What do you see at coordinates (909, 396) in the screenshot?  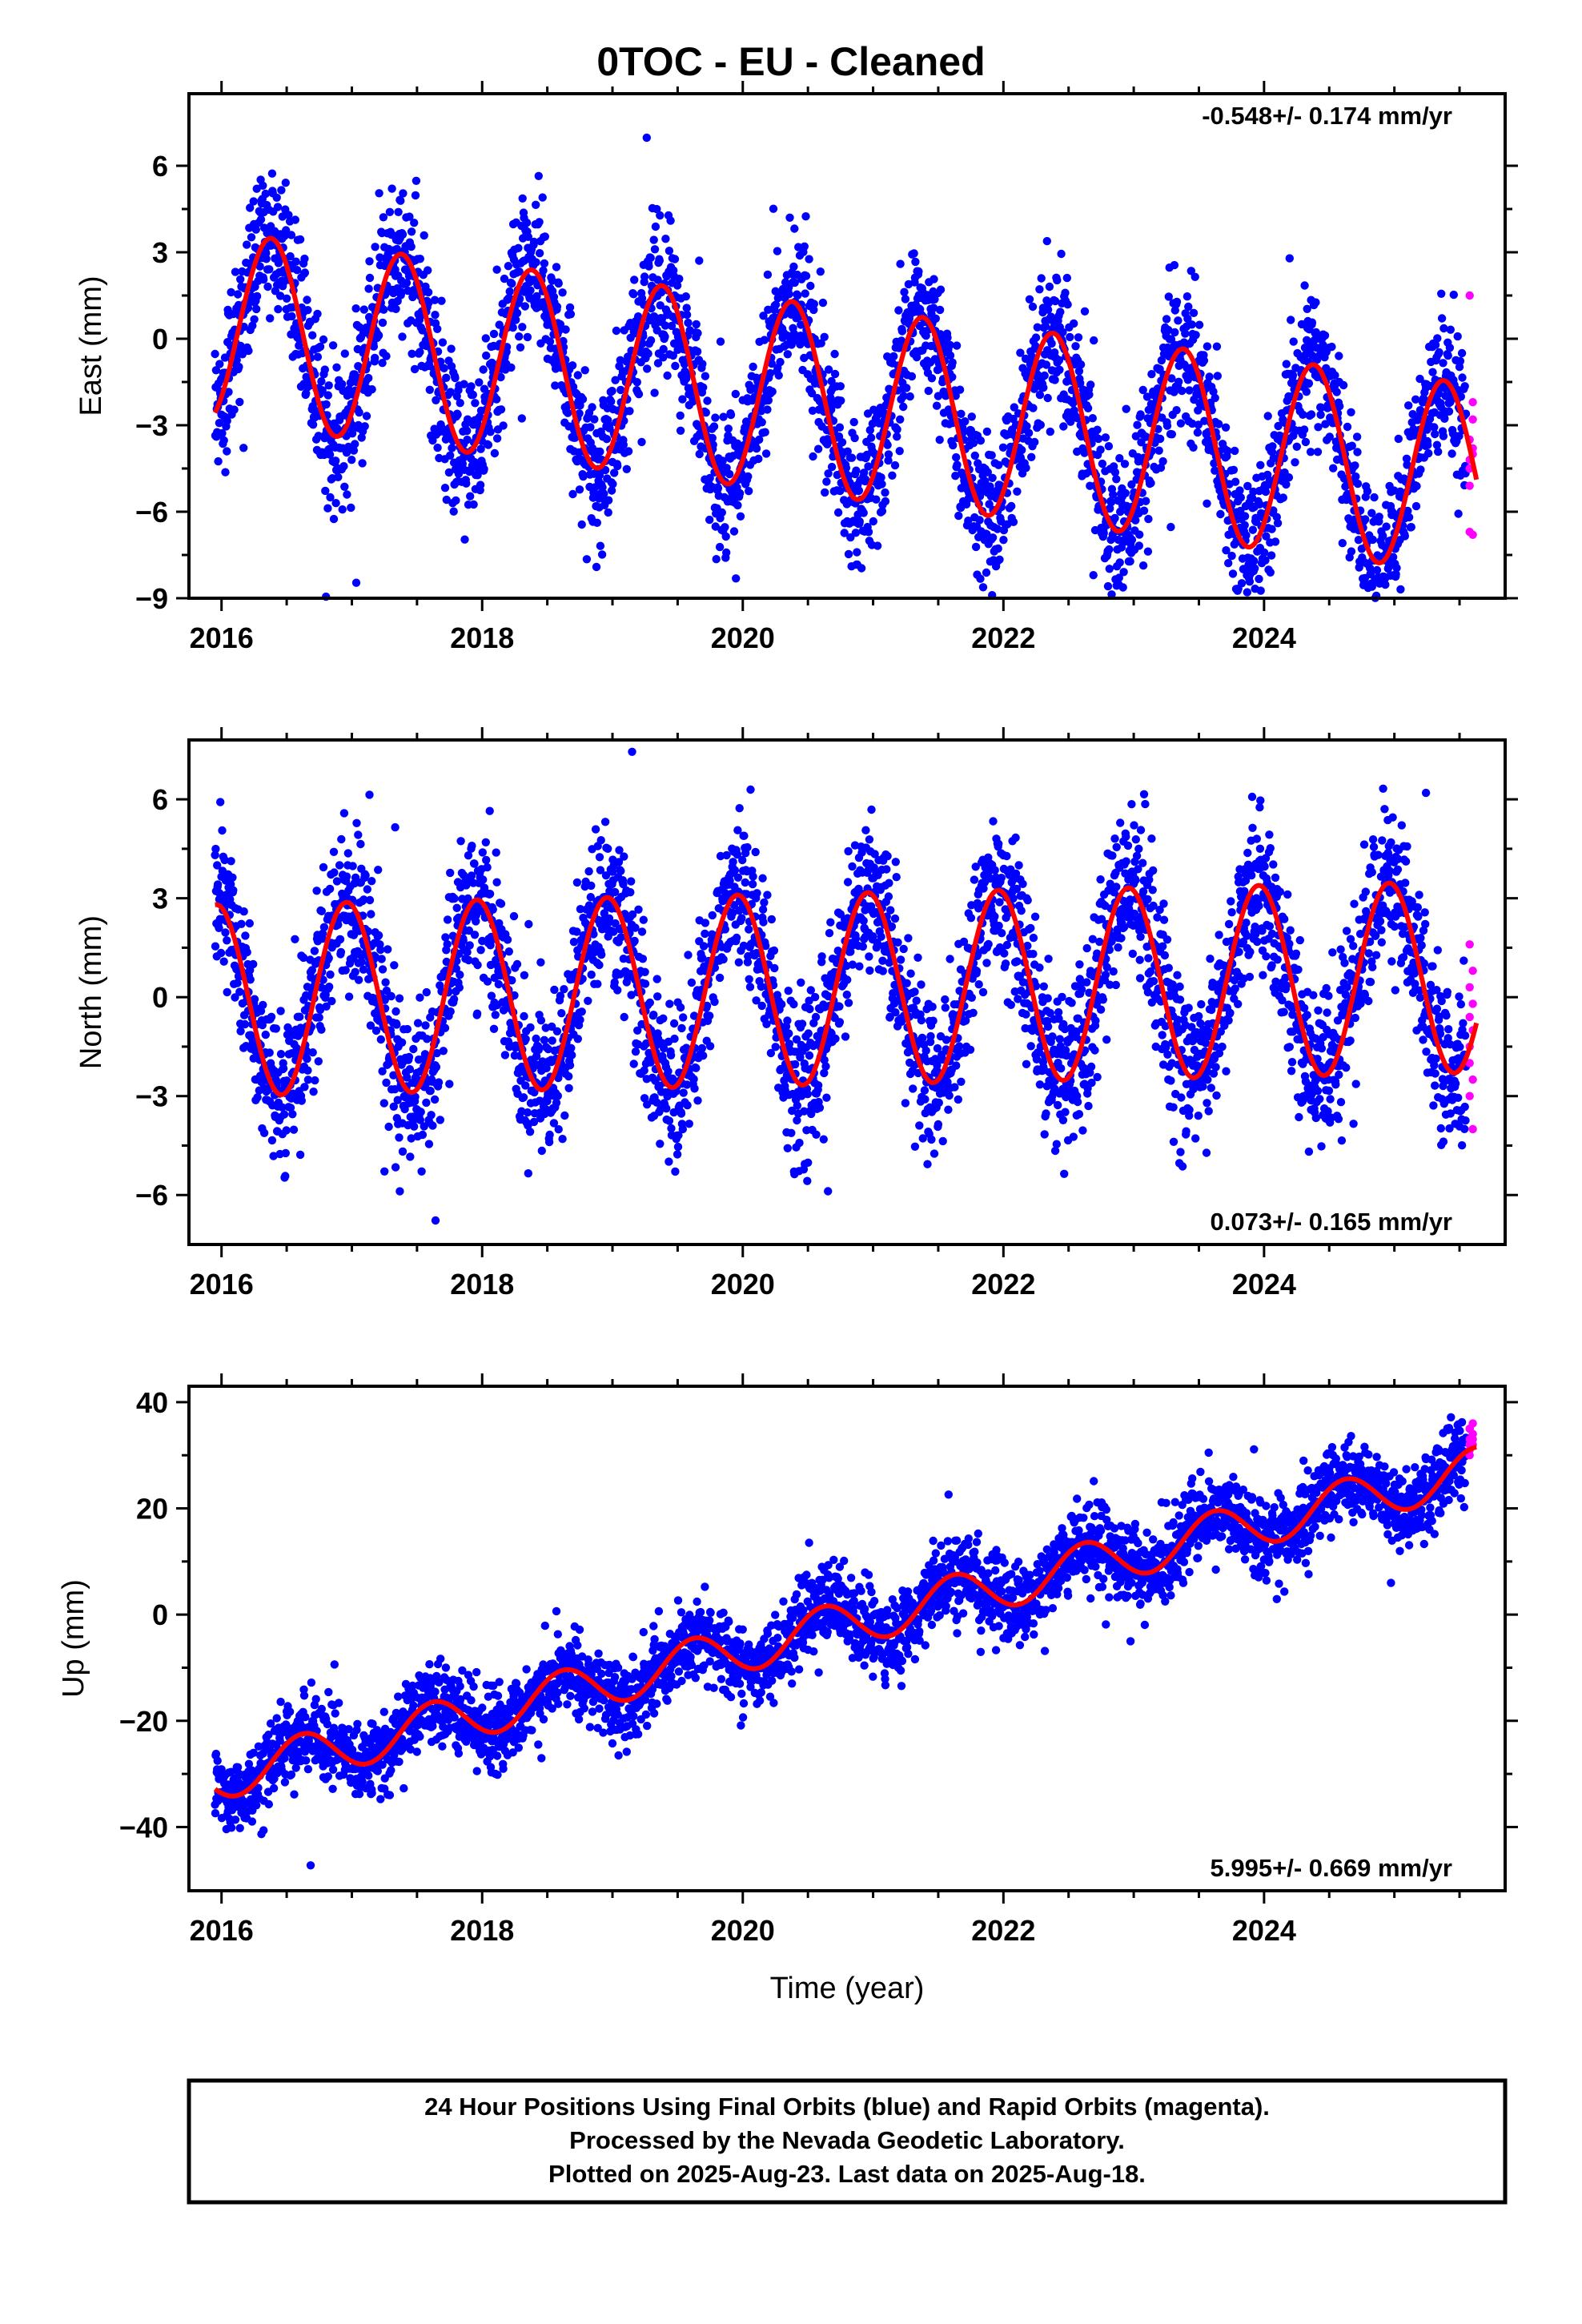 I see `east-final-point-1948` at bounding box center [909, 396].